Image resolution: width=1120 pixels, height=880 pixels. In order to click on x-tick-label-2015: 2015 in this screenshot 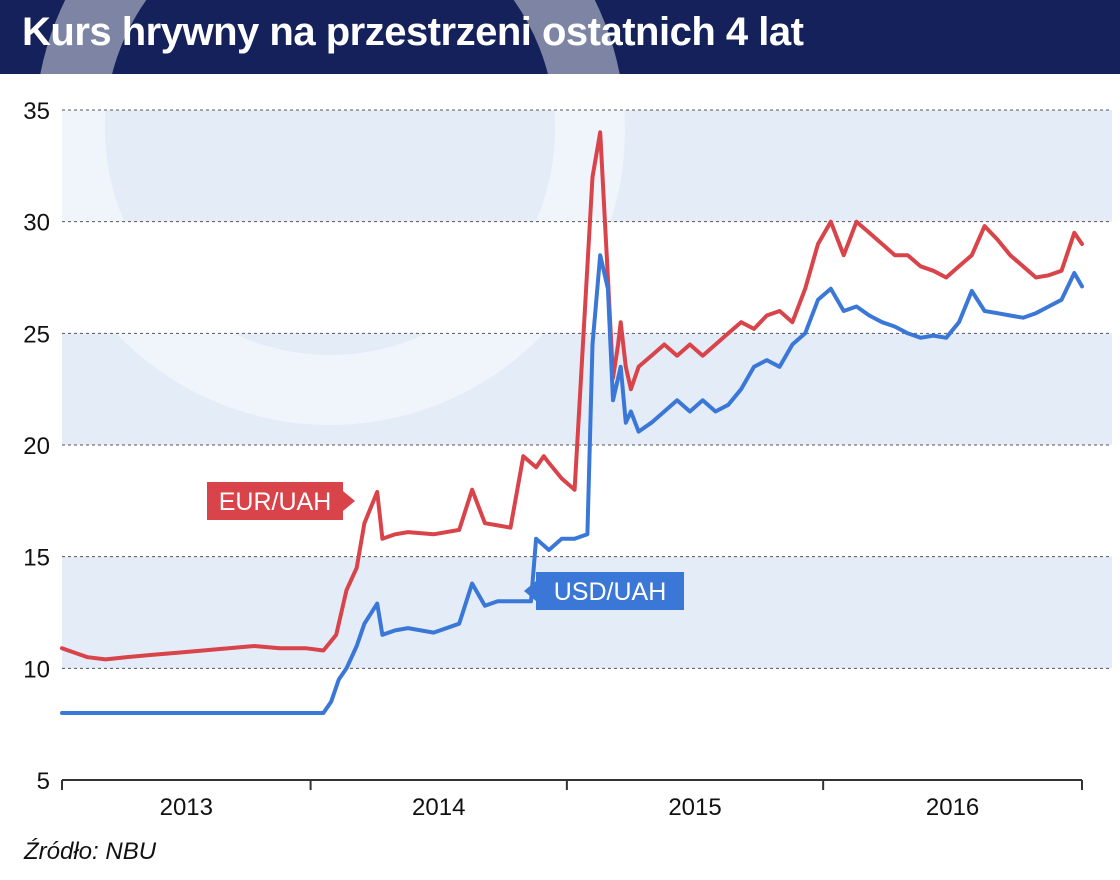, I will do `click(694, 807)`.